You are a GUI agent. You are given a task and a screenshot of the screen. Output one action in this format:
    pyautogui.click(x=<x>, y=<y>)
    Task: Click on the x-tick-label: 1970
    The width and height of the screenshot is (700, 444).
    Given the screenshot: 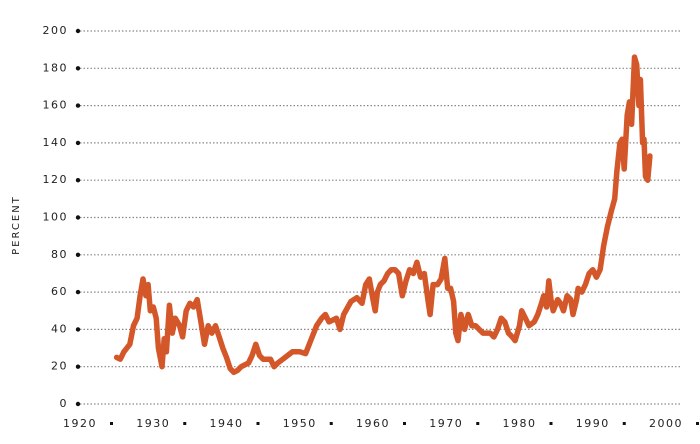 What is the action you would take?
    pyautogui.click(x=446, y=423)
    